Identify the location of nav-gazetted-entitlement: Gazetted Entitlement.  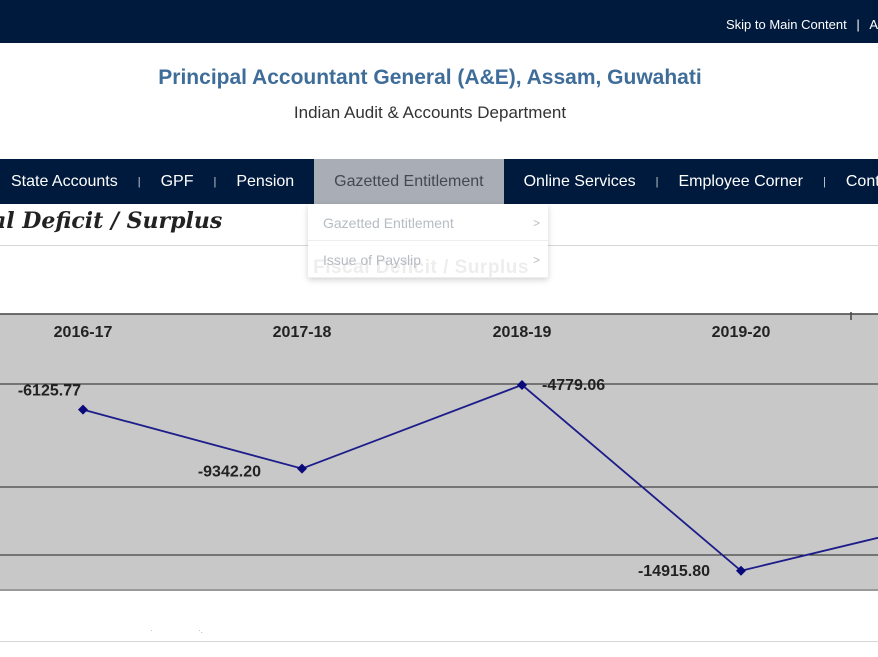
(409, 181).